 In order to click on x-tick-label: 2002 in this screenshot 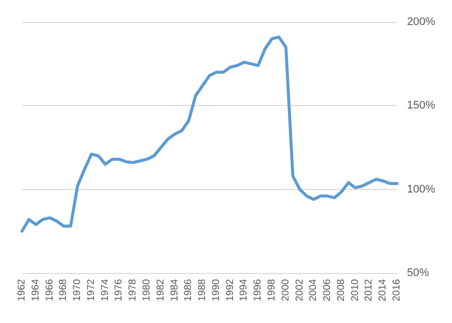, I will do `click(300, 290)`.